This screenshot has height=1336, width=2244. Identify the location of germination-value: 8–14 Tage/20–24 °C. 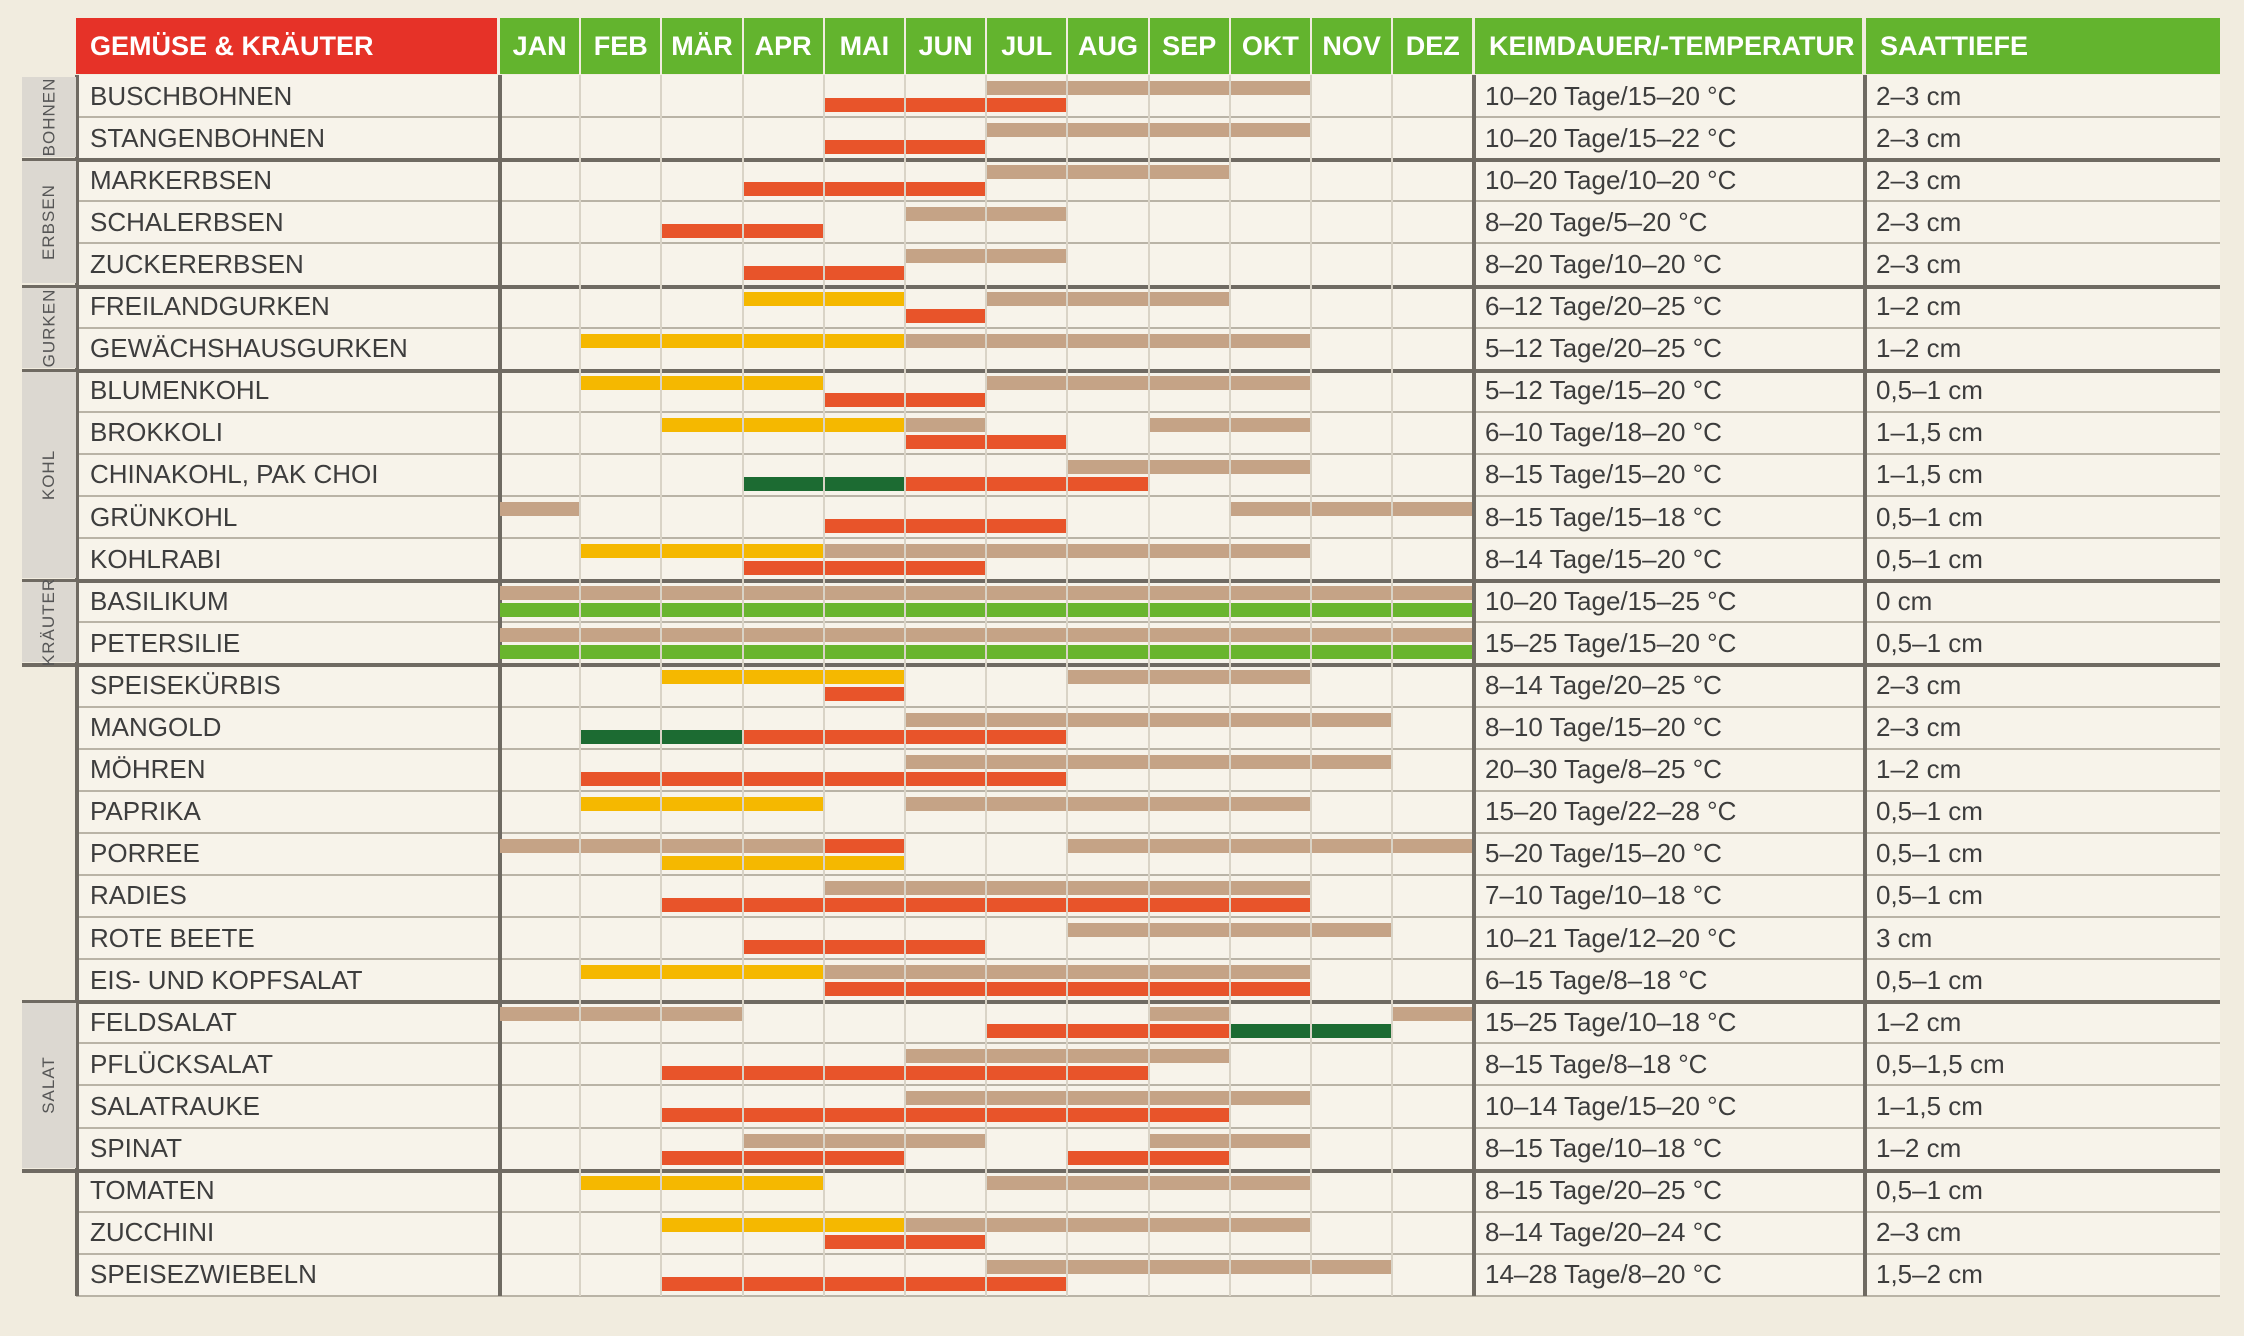
(1603, 1232).